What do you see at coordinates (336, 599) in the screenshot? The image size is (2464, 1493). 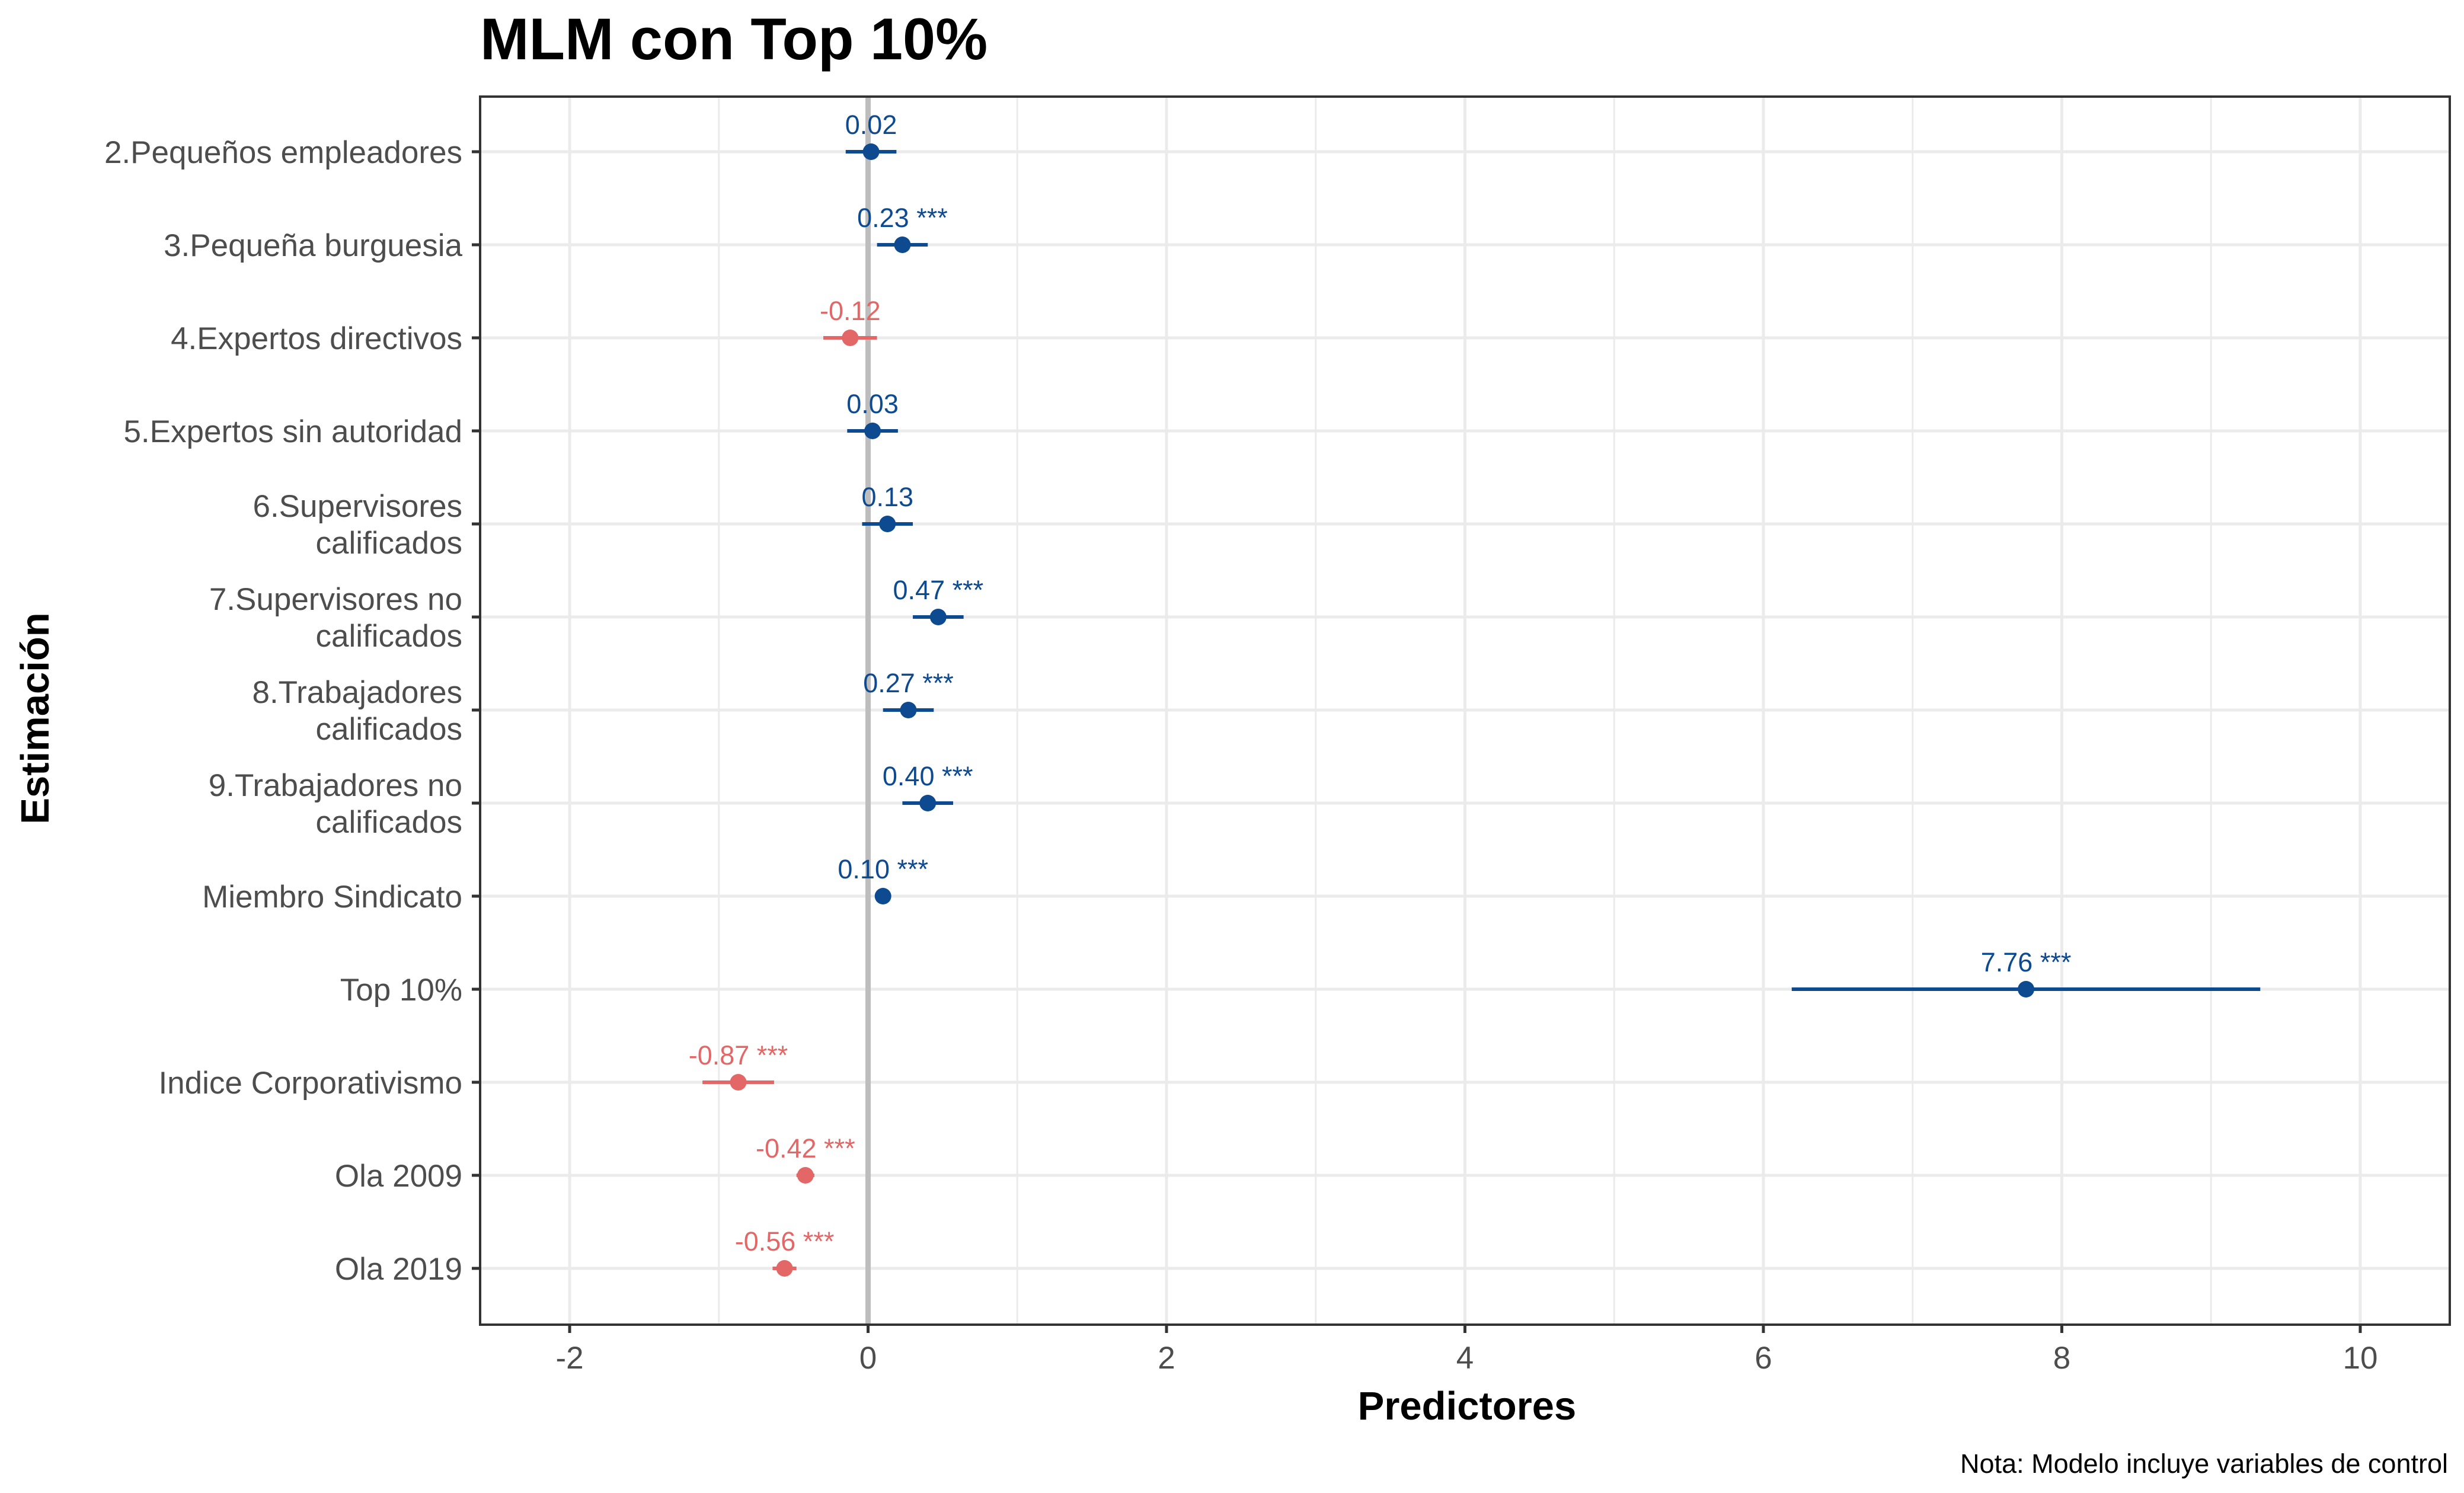 I see `y-tick-label-line: 7.Supervisores no` at bounding box center [336, 599].